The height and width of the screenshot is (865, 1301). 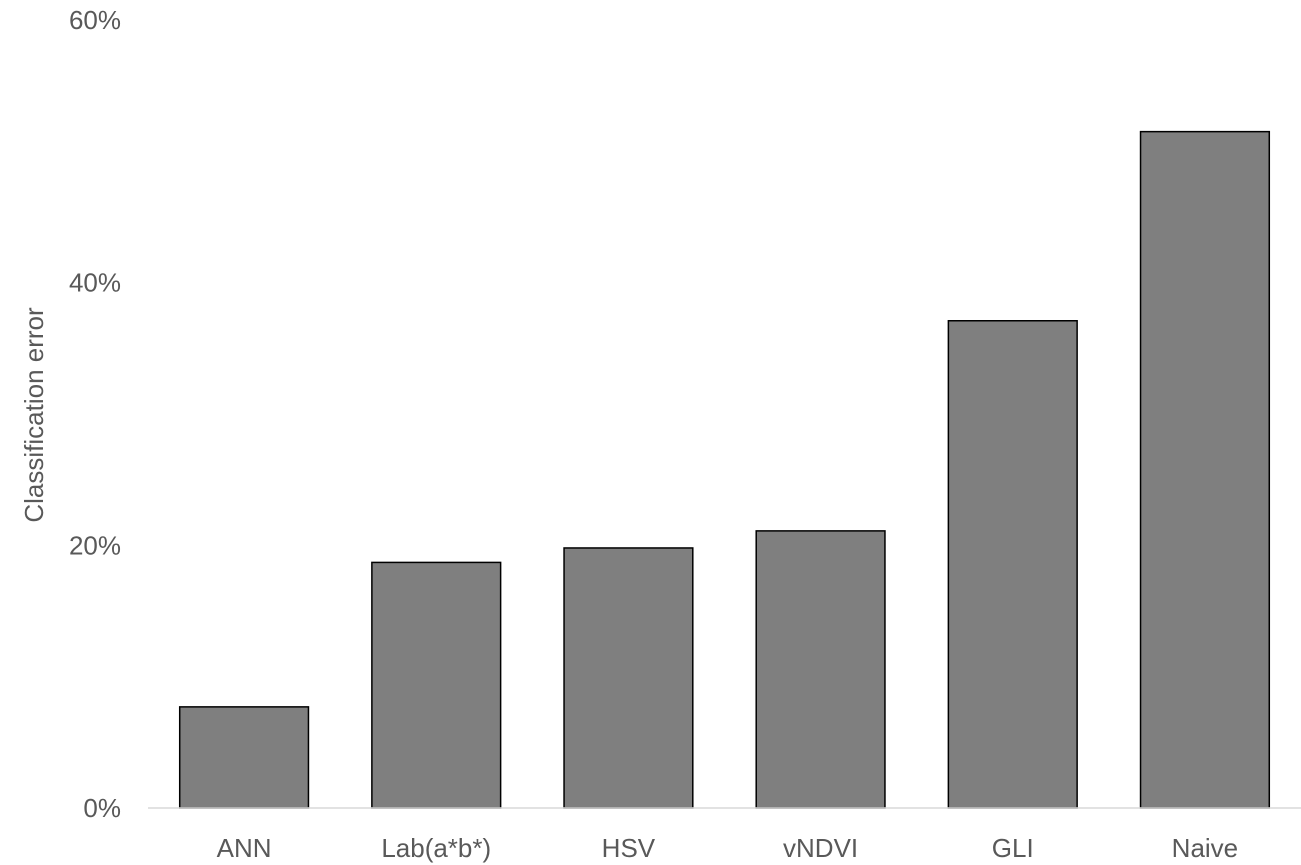 What do you see at coordinates (95, 20) in the screenshot?
I see `y-tick-label: 60%` at bounding box center [95, 20].